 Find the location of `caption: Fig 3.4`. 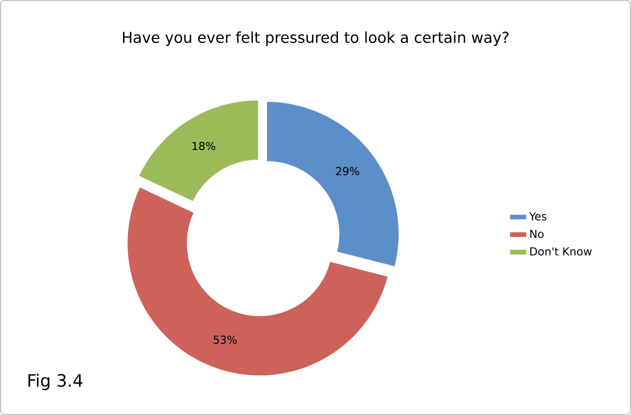

caption: Fig 3.4 is located at coordinates (55, 382).